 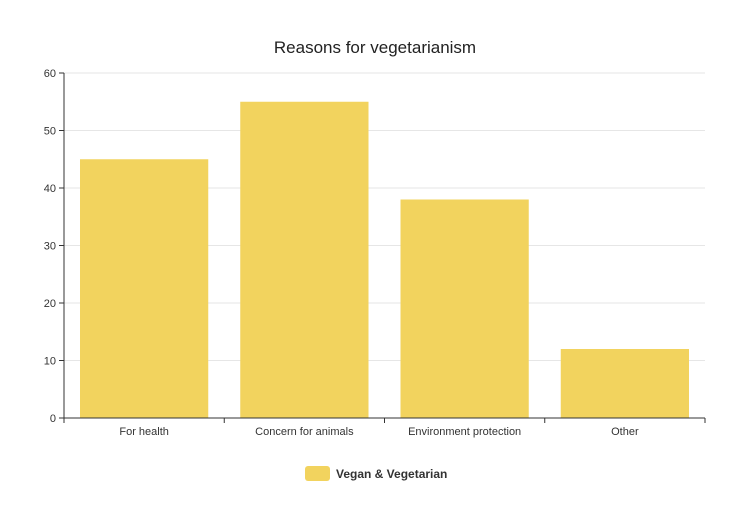 What do you see at coordinates (375, 47) in the screenshot?
I see `chart-title: Reasons for vegetarianism` at bounding box center [375, 47].